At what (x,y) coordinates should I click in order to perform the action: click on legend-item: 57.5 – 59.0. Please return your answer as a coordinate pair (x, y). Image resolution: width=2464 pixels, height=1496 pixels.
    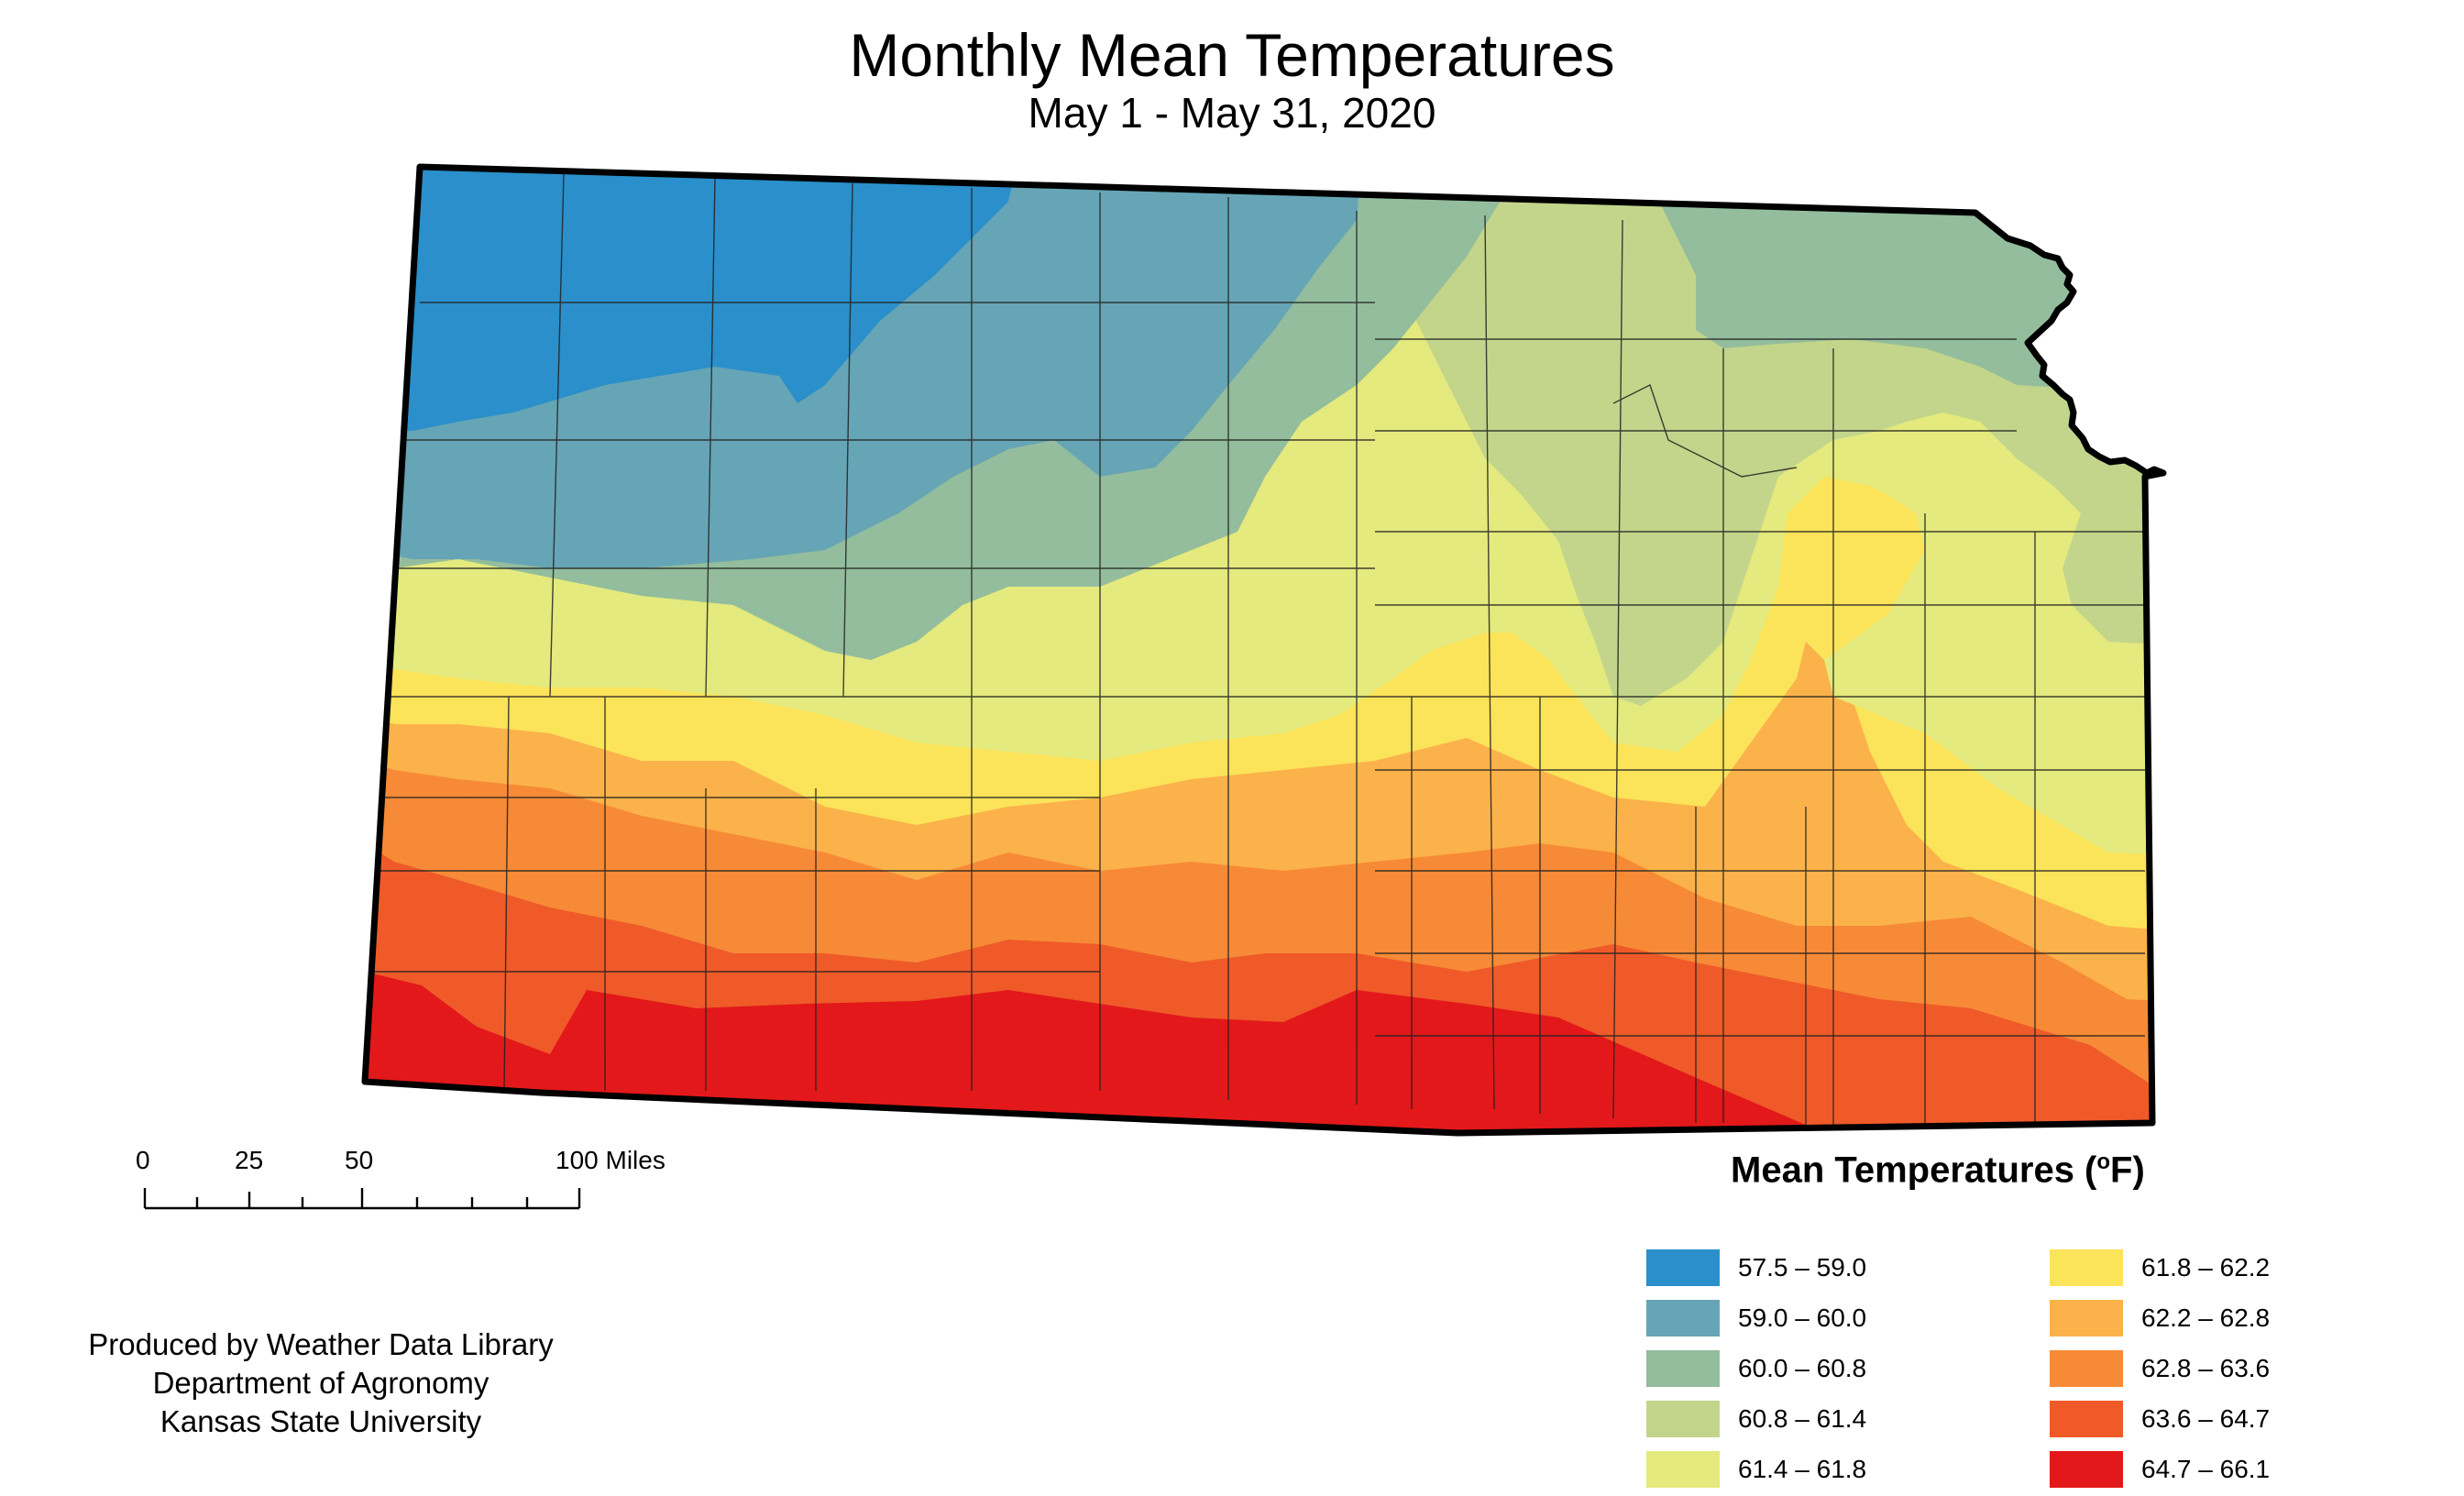
    Looking at the image, I should click on (1756, 1267).